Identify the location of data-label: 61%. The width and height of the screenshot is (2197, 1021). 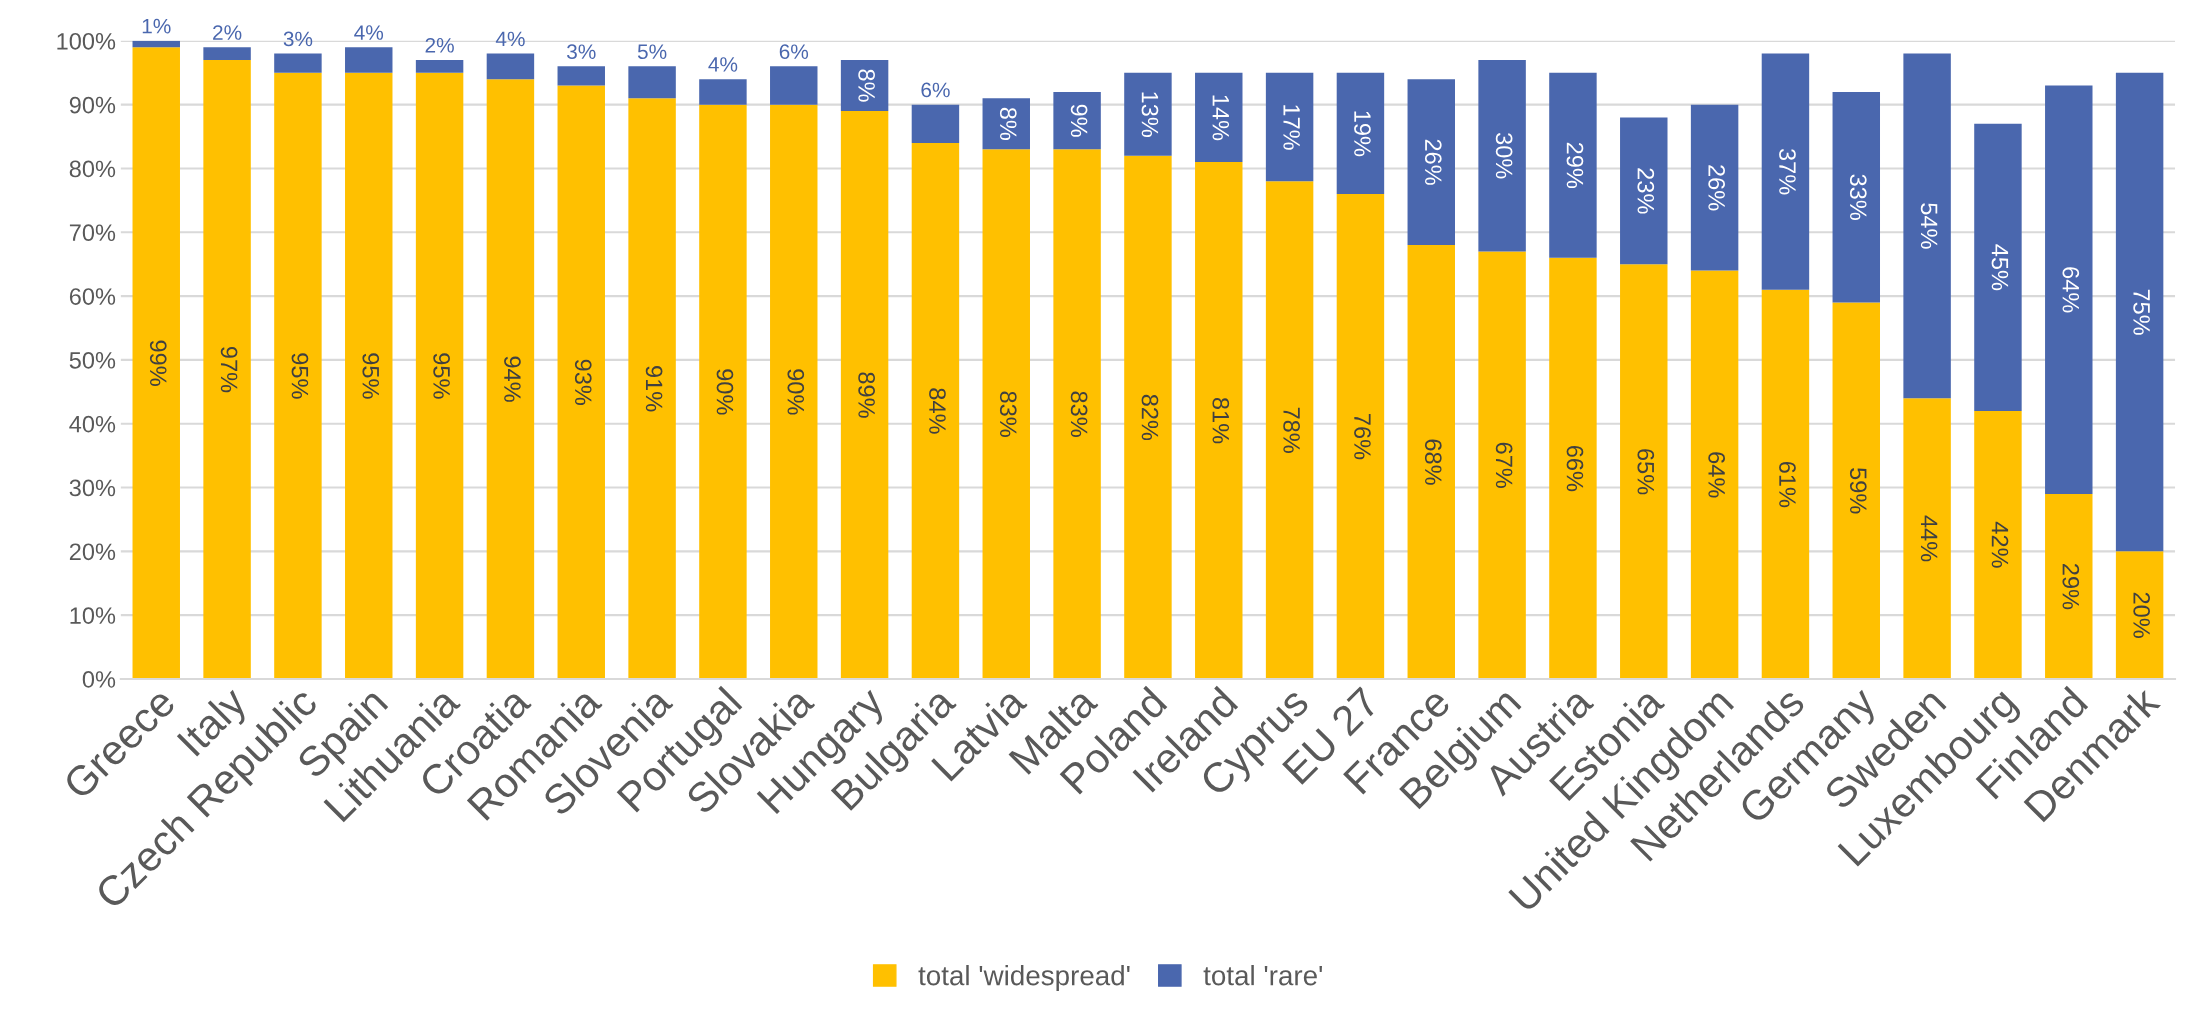
(1787, 484).